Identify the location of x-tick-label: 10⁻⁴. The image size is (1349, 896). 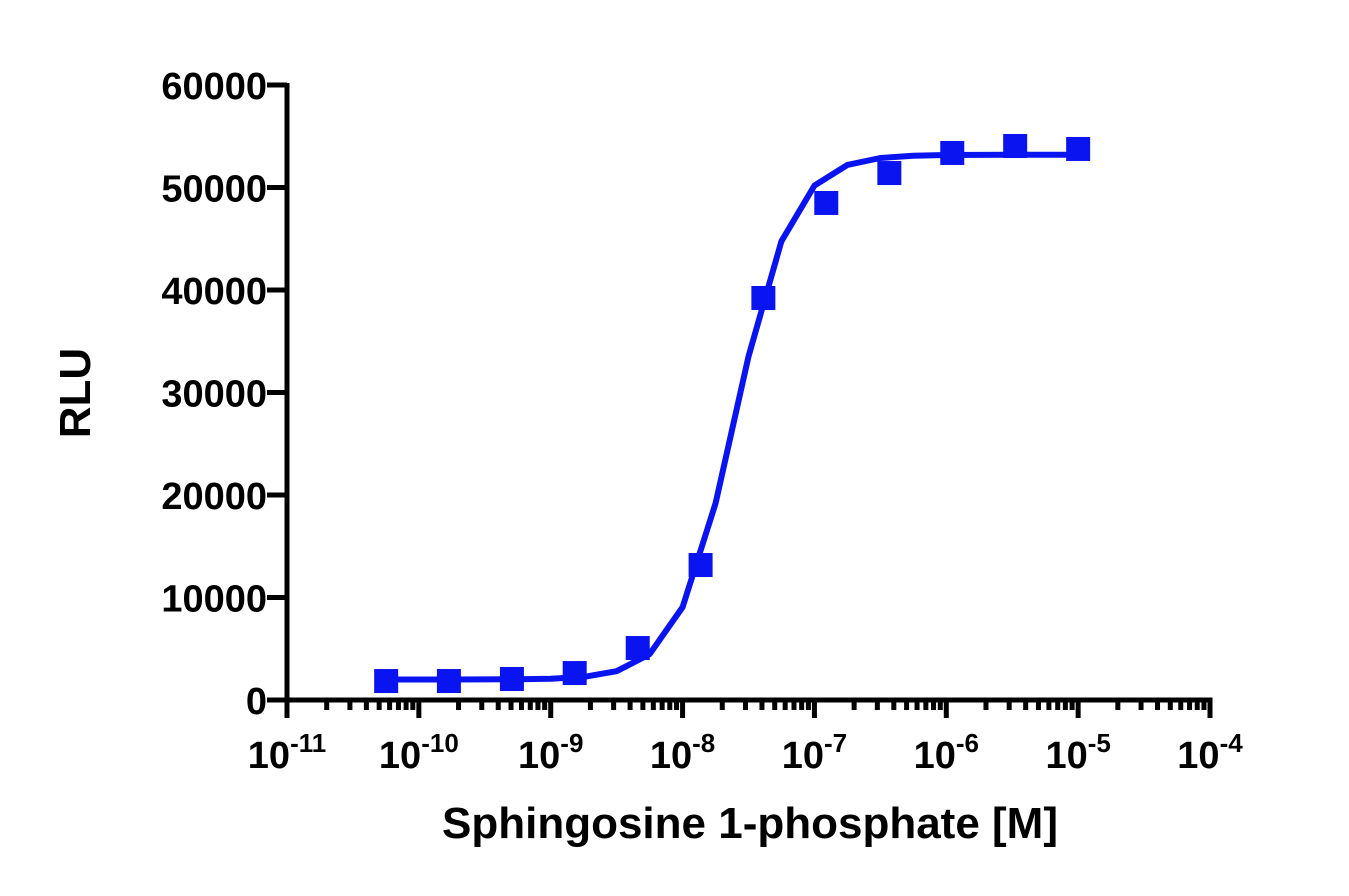
(1210, 752).